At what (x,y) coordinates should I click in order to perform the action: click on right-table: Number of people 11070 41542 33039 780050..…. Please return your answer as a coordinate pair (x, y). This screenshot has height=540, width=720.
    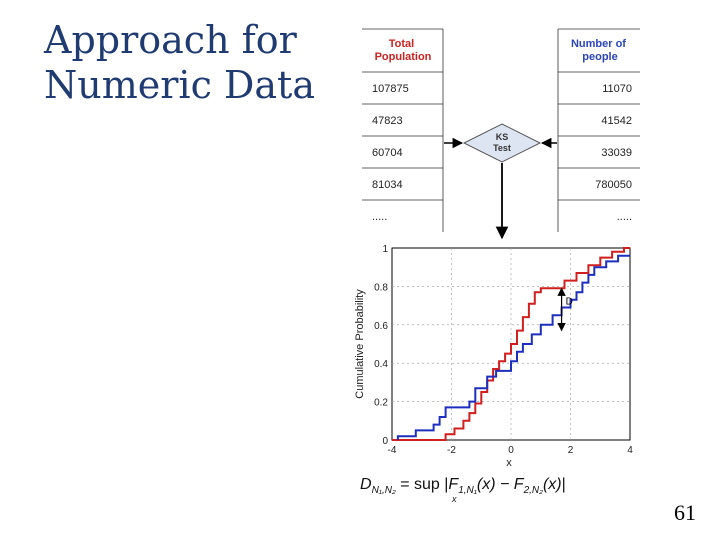
    Looking at the image, I should click on (598, 130).